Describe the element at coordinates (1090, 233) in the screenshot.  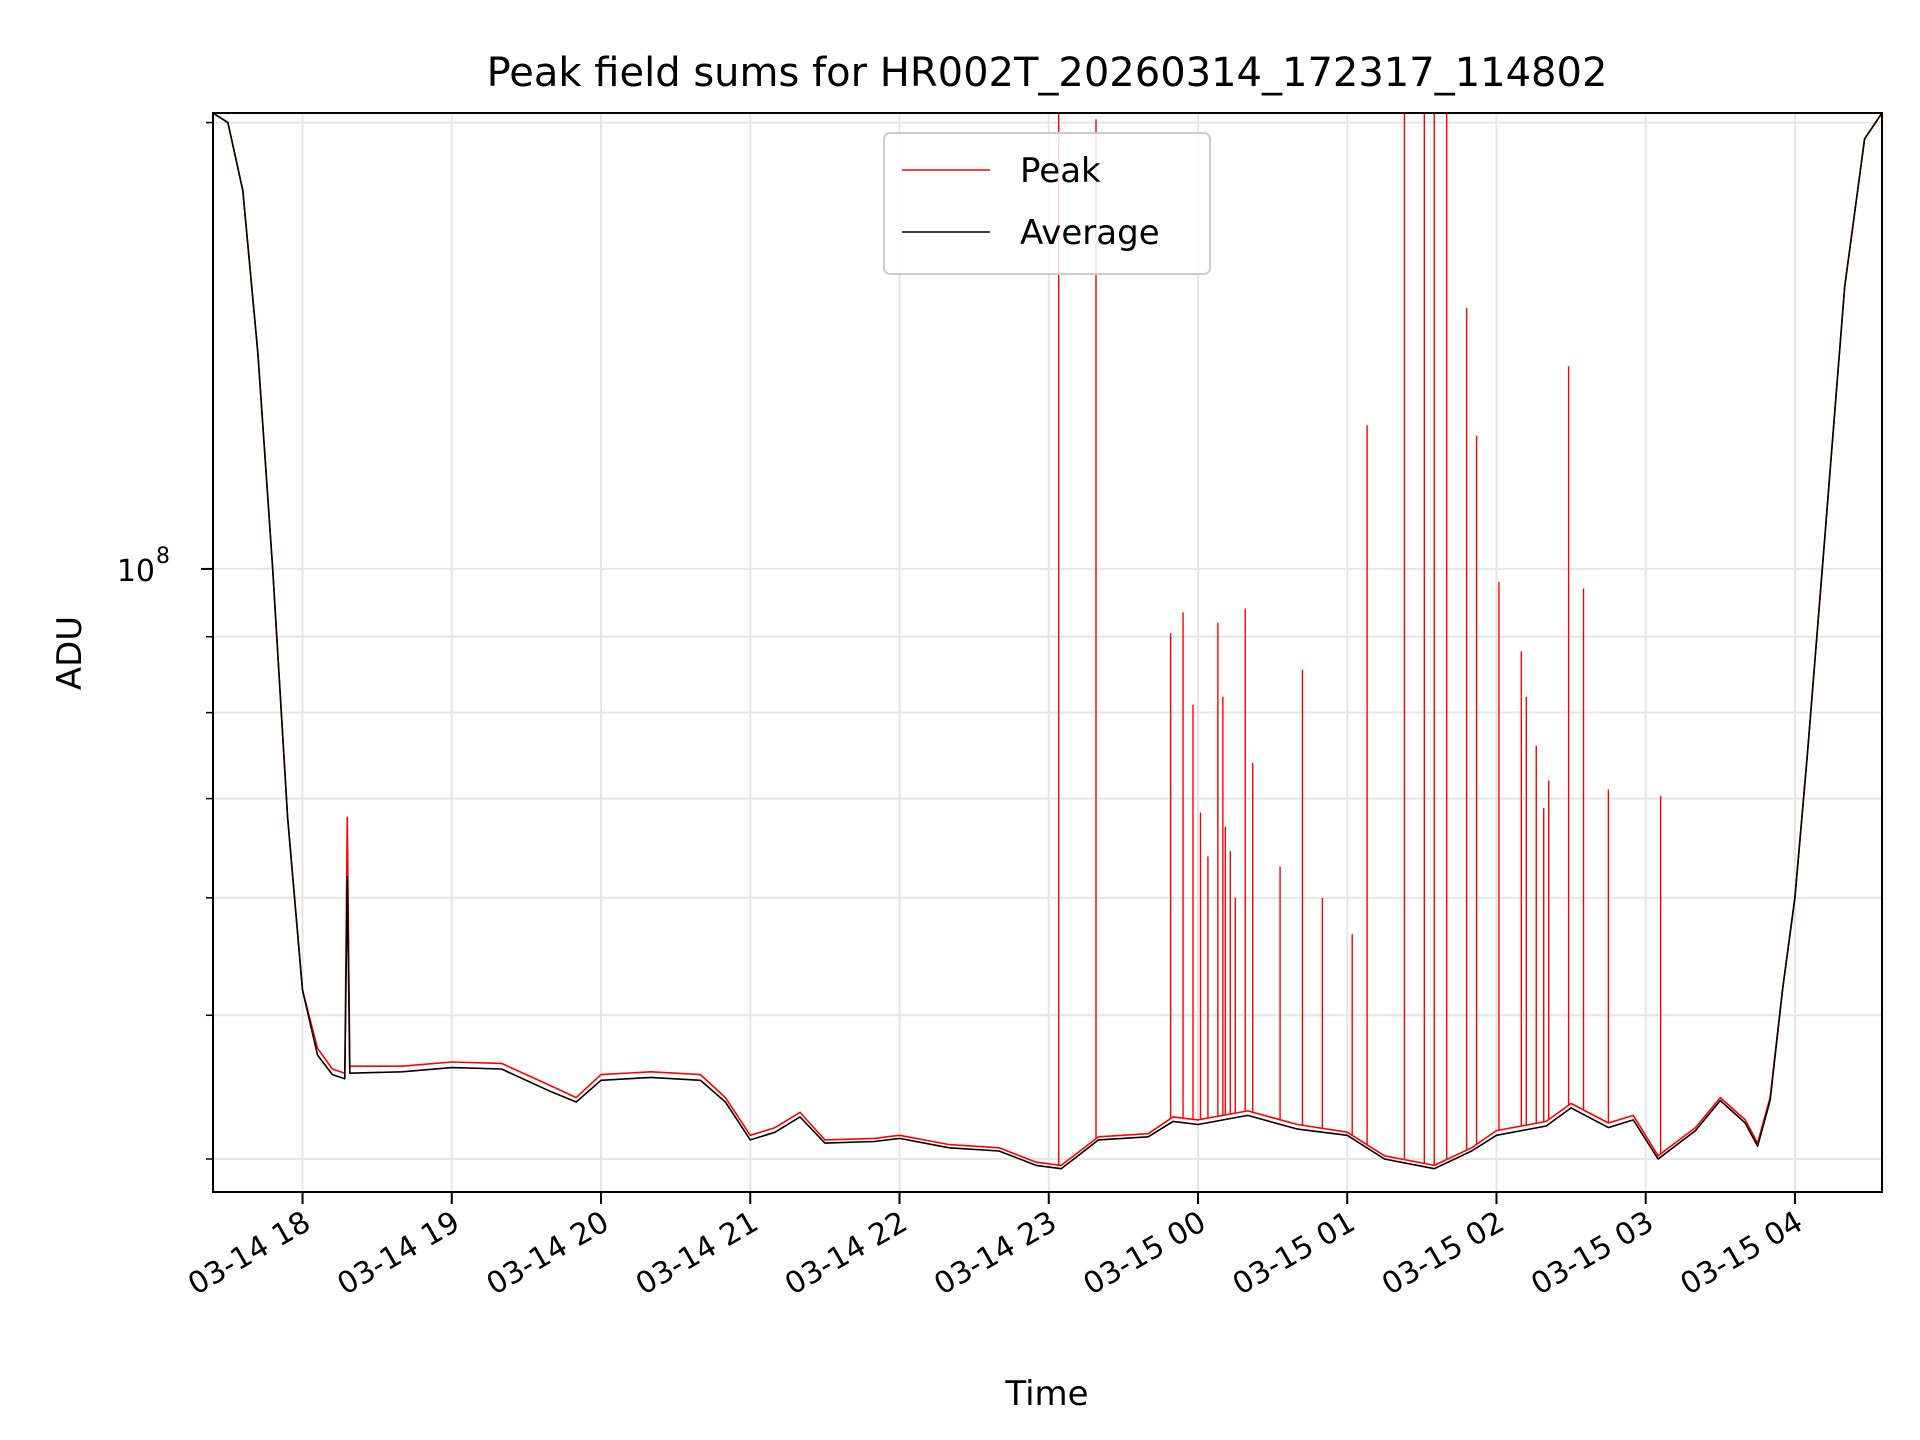
I see `legend-label-average: Average` at that location.